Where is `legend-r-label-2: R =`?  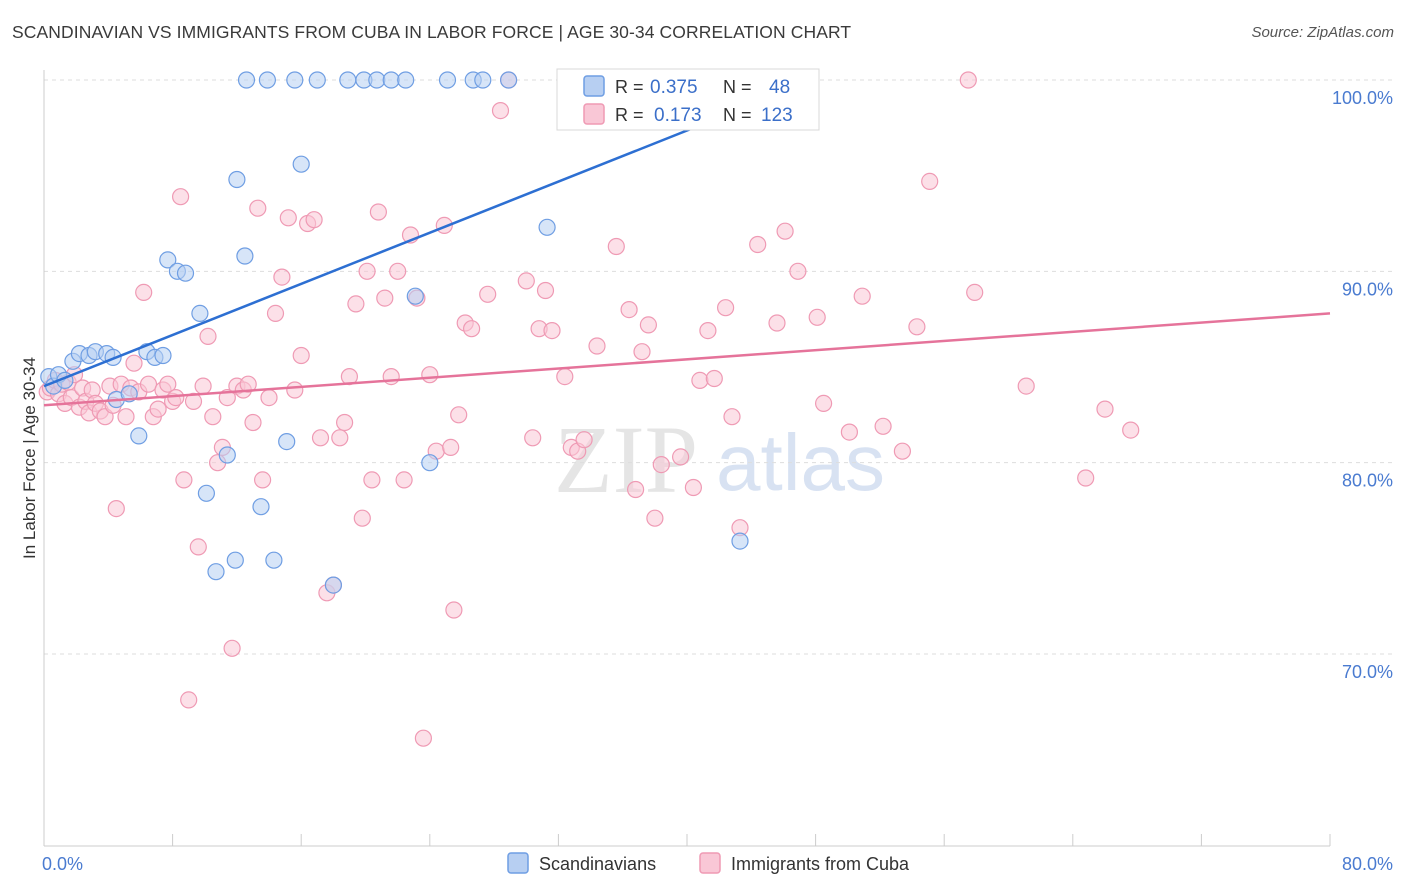 legend-r-label-2: R = is located at coordinates (629, 115).